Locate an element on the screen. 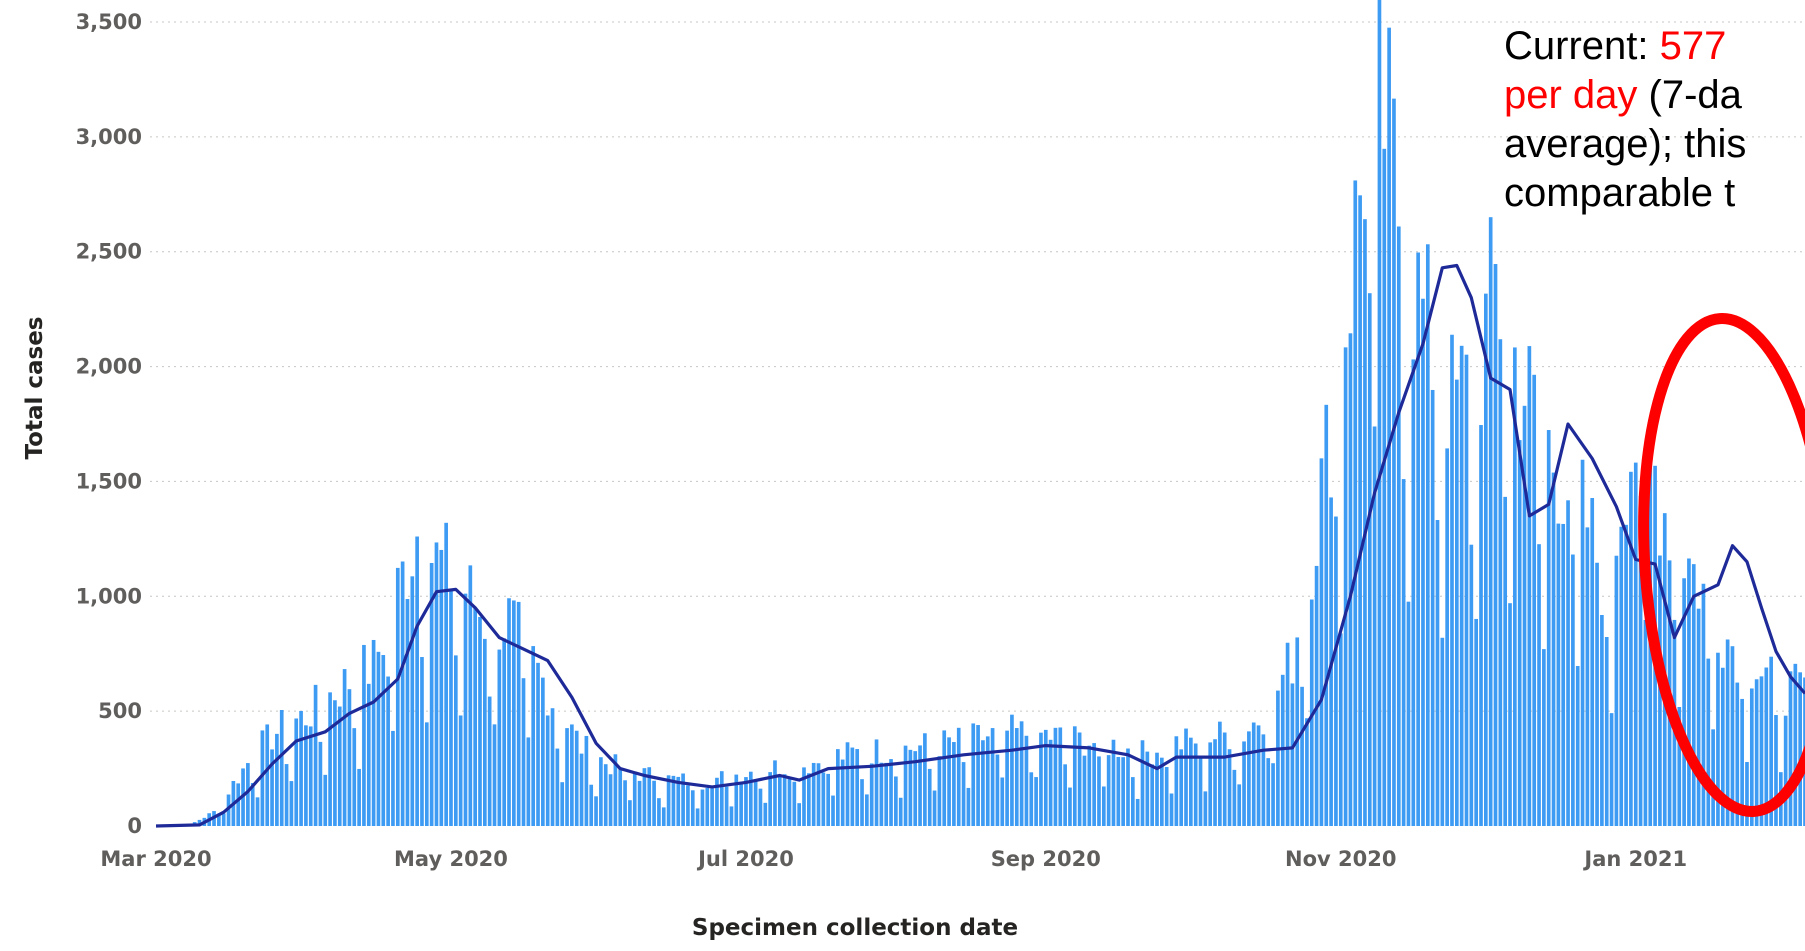 The height and width of the screenshot is (951, 1805). y-tick-label: 1,000 is located at coordinates (109, 596).